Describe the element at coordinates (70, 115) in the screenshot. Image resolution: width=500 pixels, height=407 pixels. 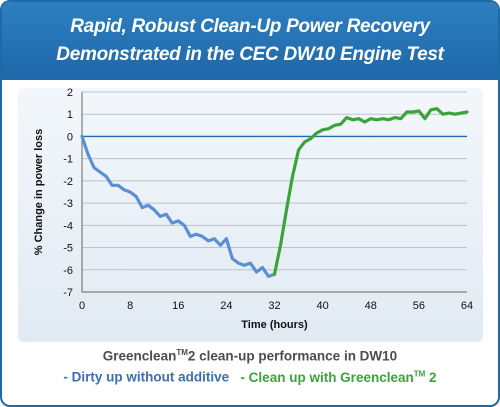
I see `y-tick-label: 1` at that location.